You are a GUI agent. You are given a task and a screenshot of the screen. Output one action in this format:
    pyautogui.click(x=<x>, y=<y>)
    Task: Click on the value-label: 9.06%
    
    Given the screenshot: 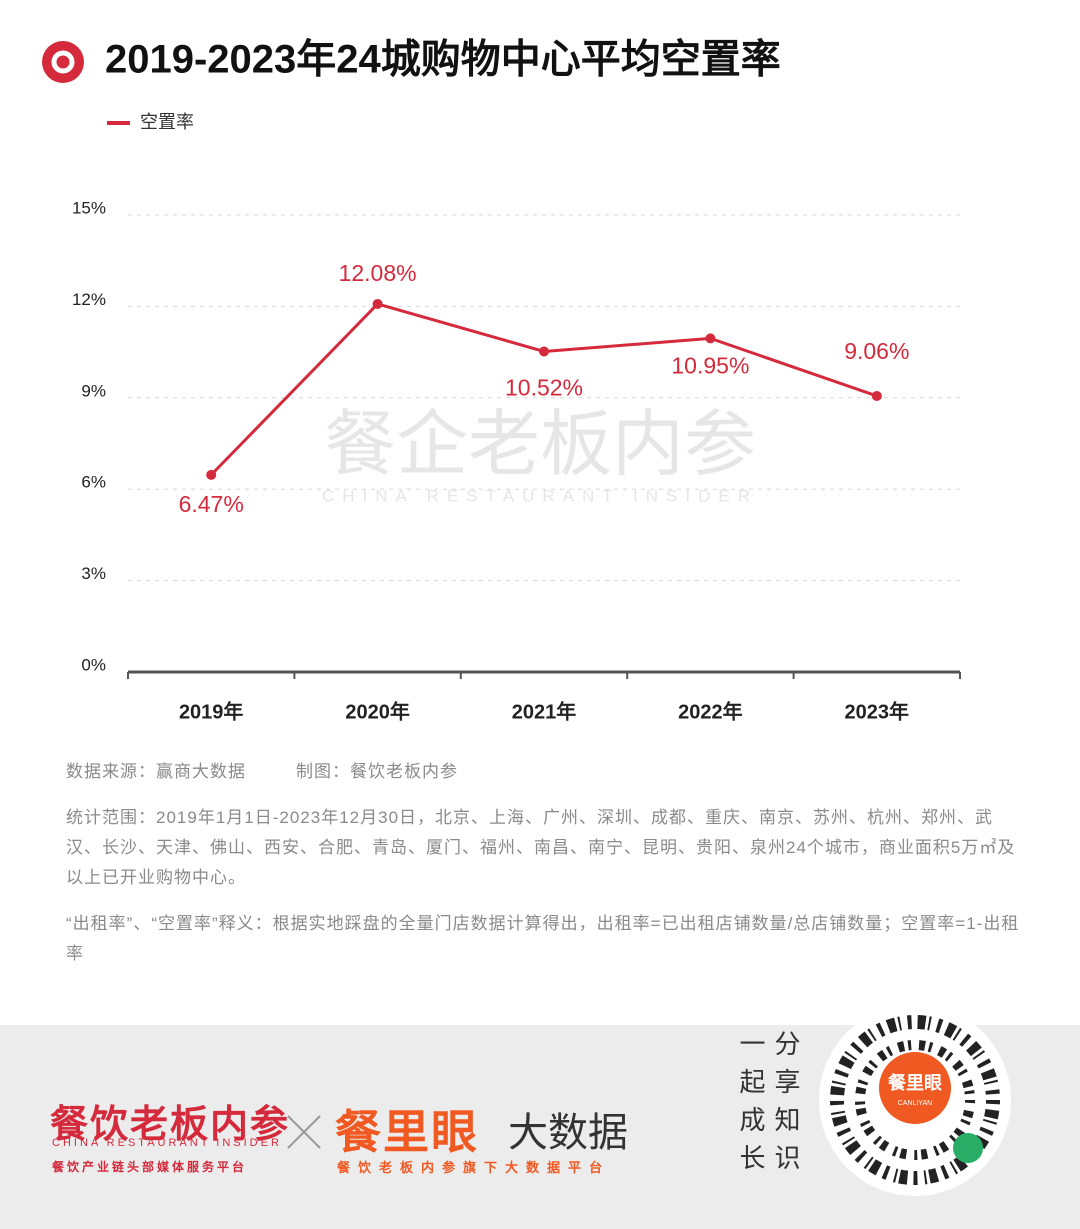 What is the action you would take?
    pyautogui.click(x=876, y=351)
    